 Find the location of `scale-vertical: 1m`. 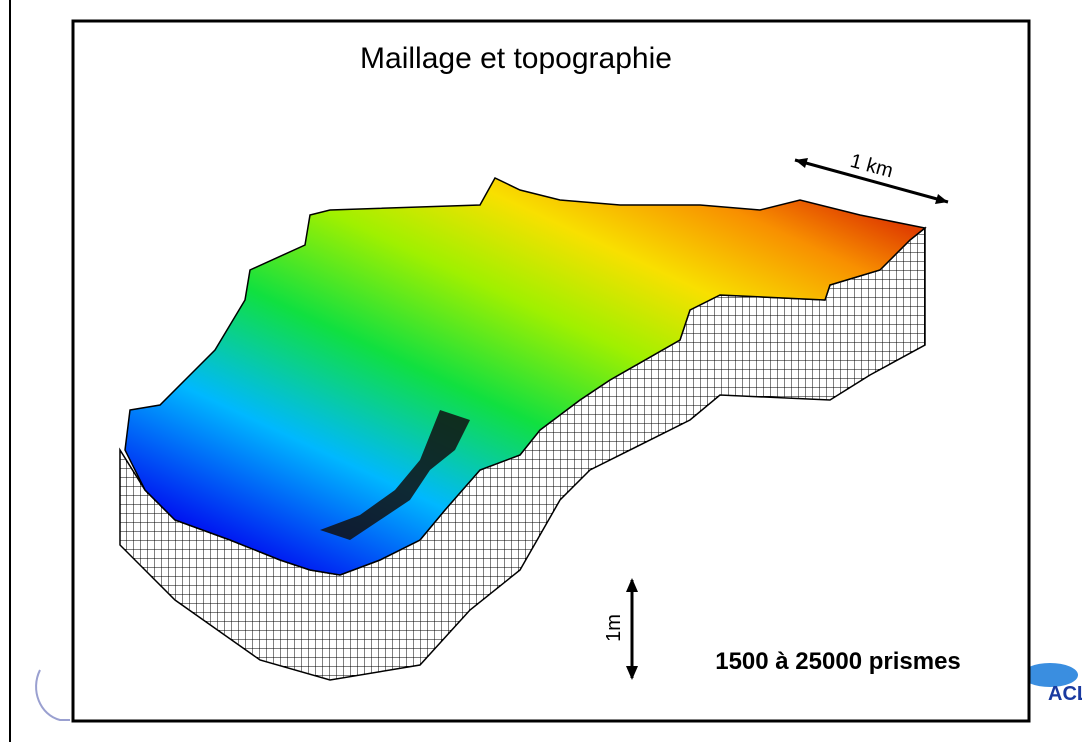

scale-vertical: 1m is located at coordinates (620, 629).